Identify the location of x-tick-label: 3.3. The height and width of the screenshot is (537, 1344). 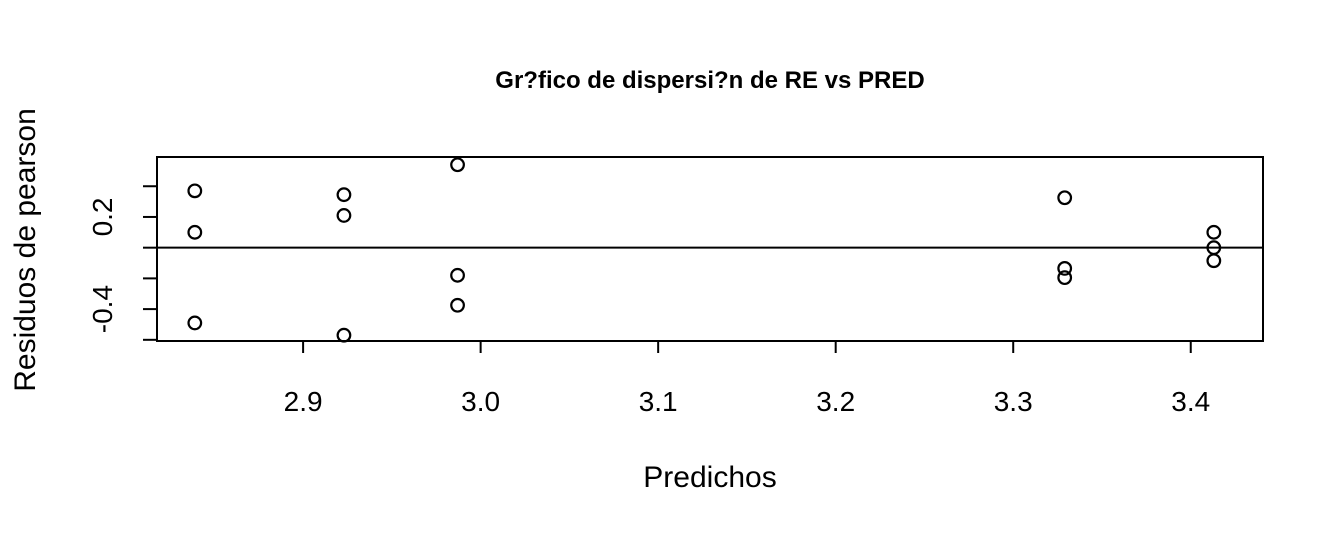
(1013, 401).